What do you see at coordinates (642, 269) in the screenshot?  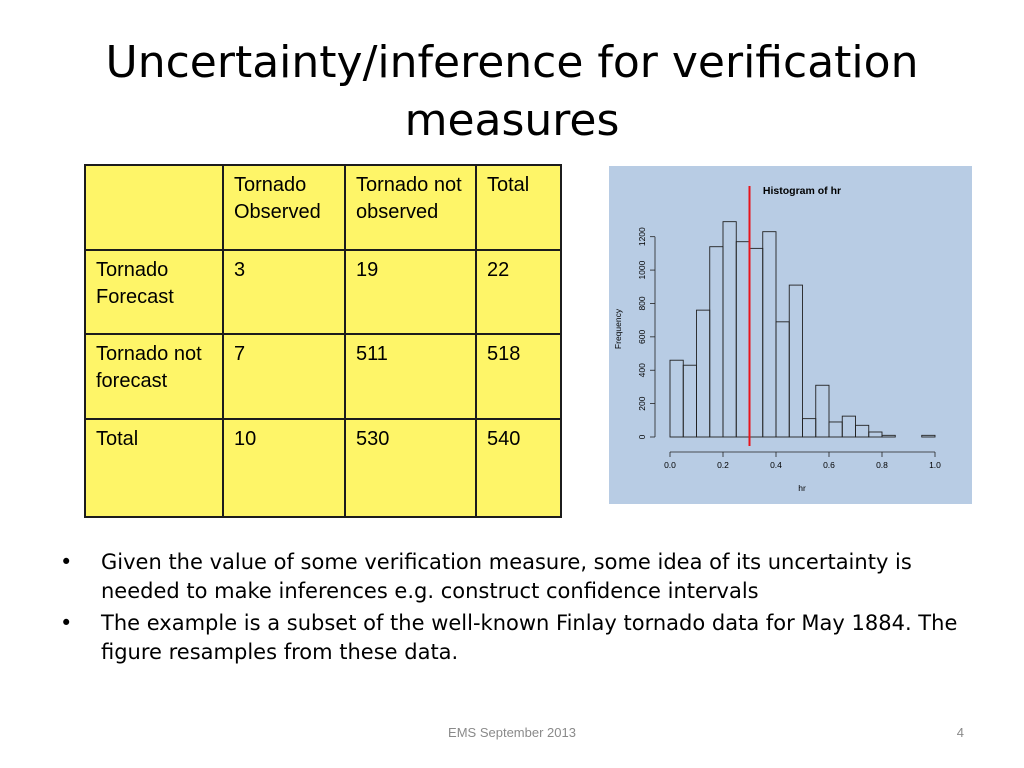 I see `y-tick-label: 1000` at bounding box center [642, 269].